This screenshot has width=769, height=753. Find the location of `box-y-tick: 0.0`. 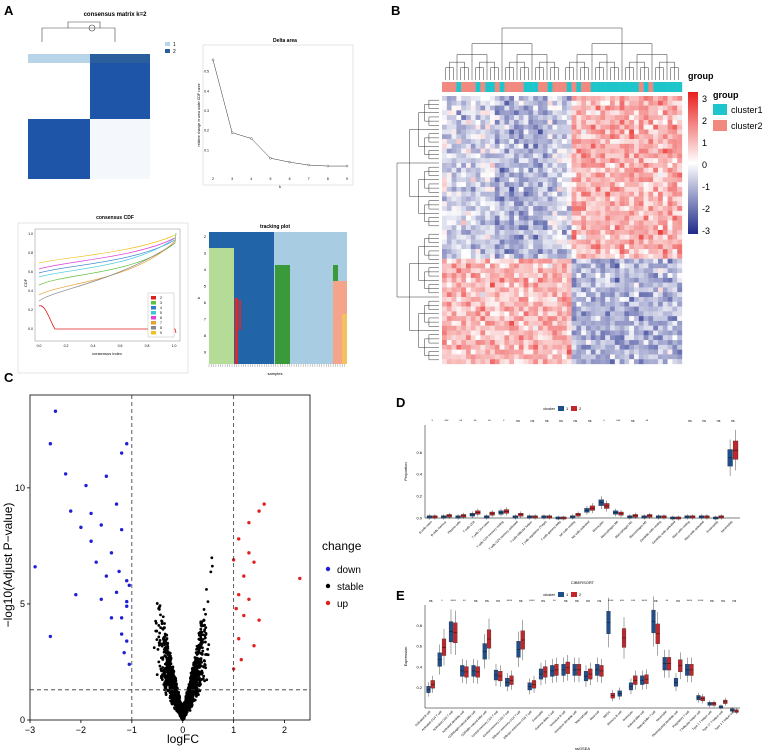

box-y-tick: 0.0 is located at coordinates (419, 518).